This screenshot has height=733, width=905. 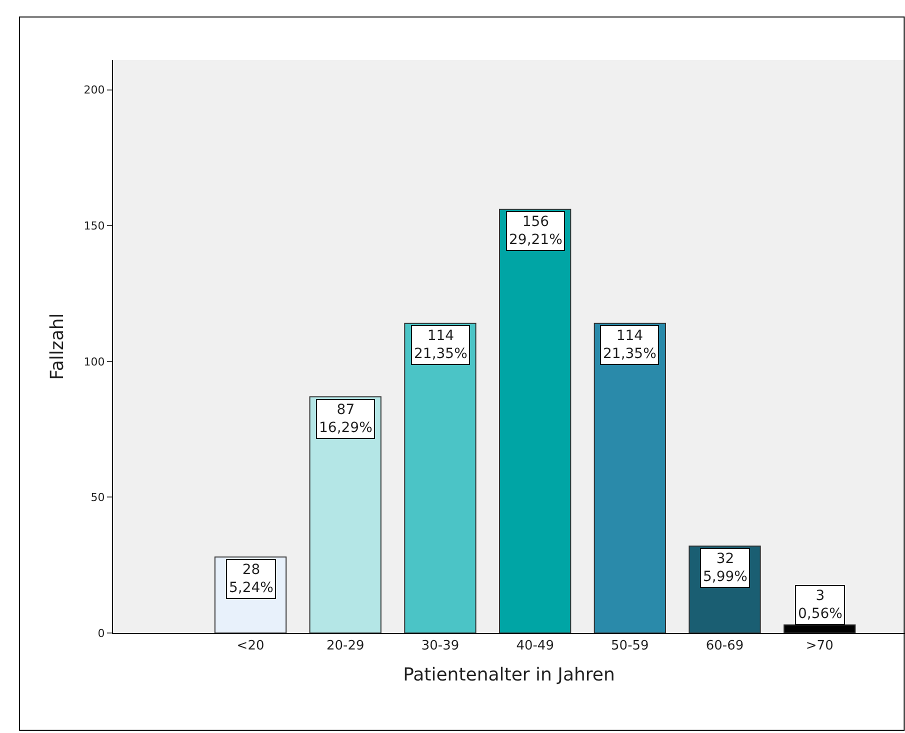 What do you see at coordinates (535, 646) in the screenshot?
I see `x-tick-label: 40-49` at bounding box center [535, 646].